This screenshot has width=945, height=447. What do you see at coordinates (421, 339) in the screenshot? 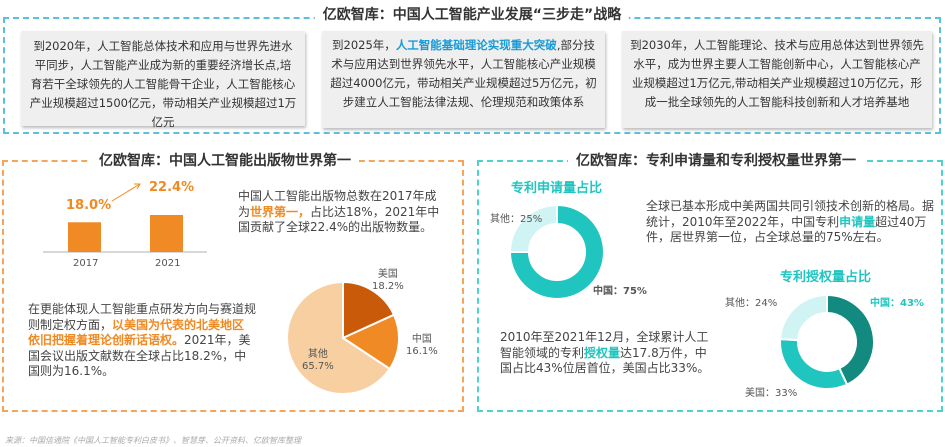
I see `label: 中国` at bounding box center [421, 339].